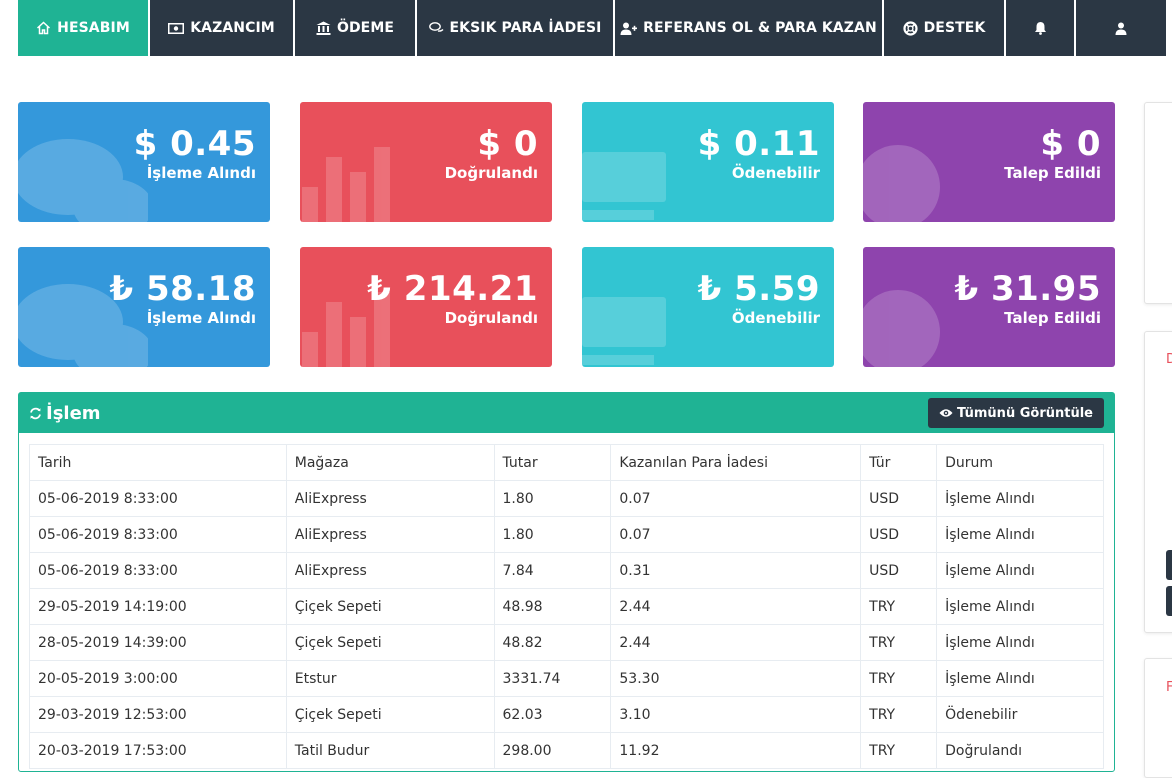 The height and width of the screenshot is (778, 1172). Describe the element at coordinates (452, 289) in the screenshot. I see `stat-value: ₺ 214.21` at that location.